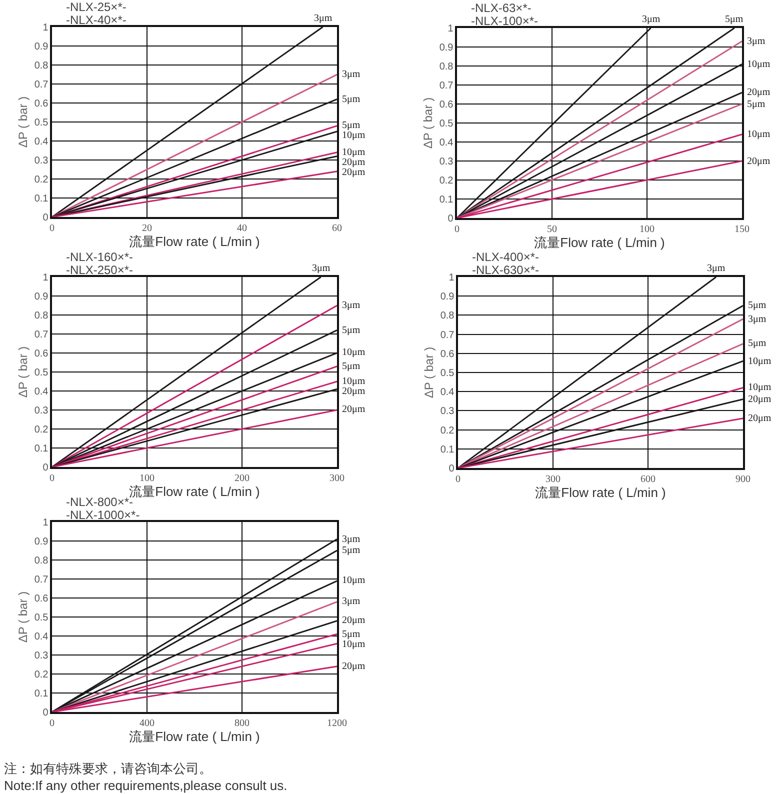 The width and height of the screenshot is (778, 794). I want to click on x-tick-label: 600, so click(648, 479).